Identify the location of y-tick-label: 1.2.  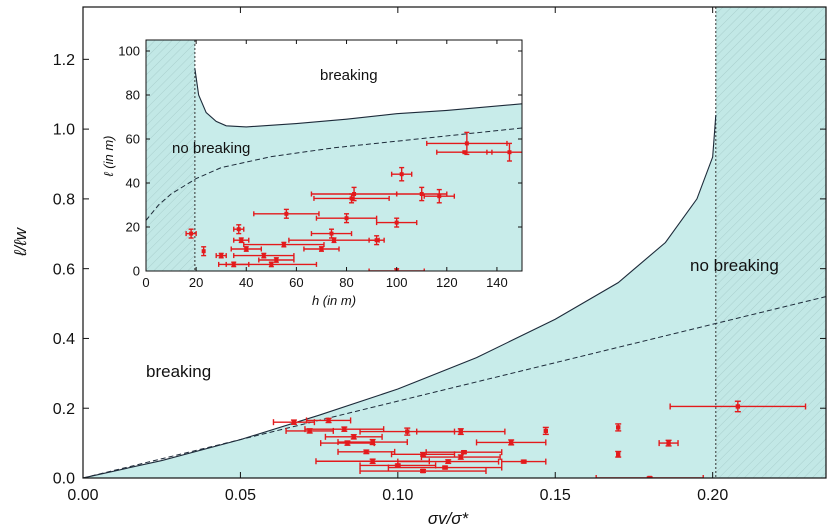
(64, 60).